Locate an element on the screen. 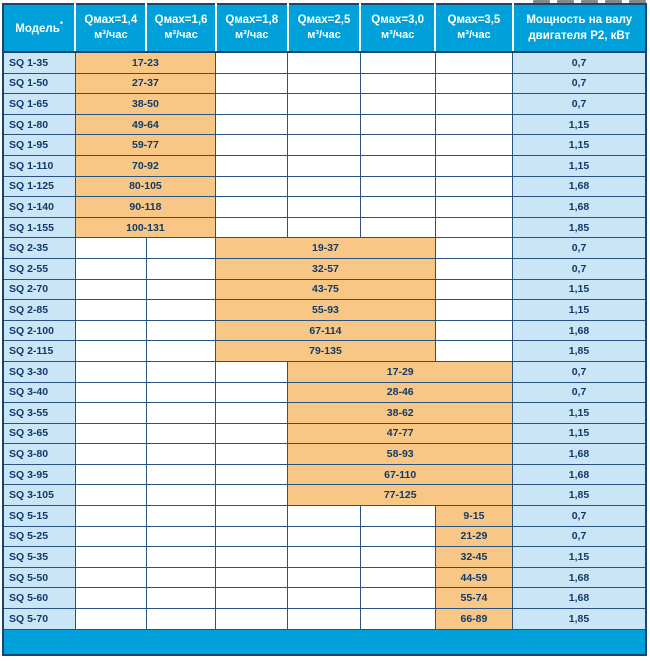 The width and height of the screenshot is (650, 661). table-row: SQ 5-15 9-15 0,7 is located at coordinates (324, 516).